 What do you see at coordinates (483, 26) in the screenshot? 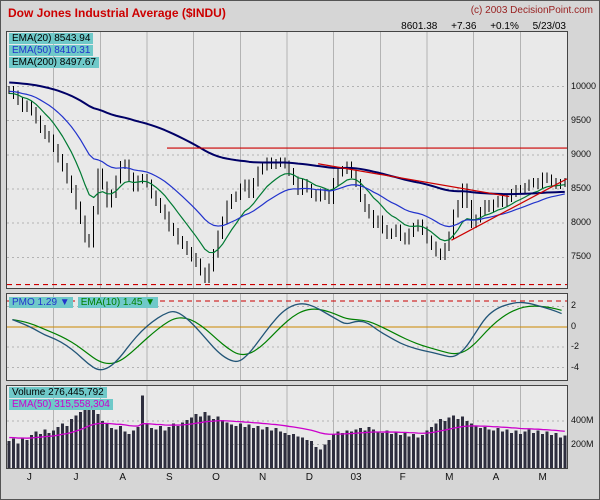
I see `quote-line: 8601.38 +7.36 +0.1% 5/23/03` at bounding box center [483, 26].